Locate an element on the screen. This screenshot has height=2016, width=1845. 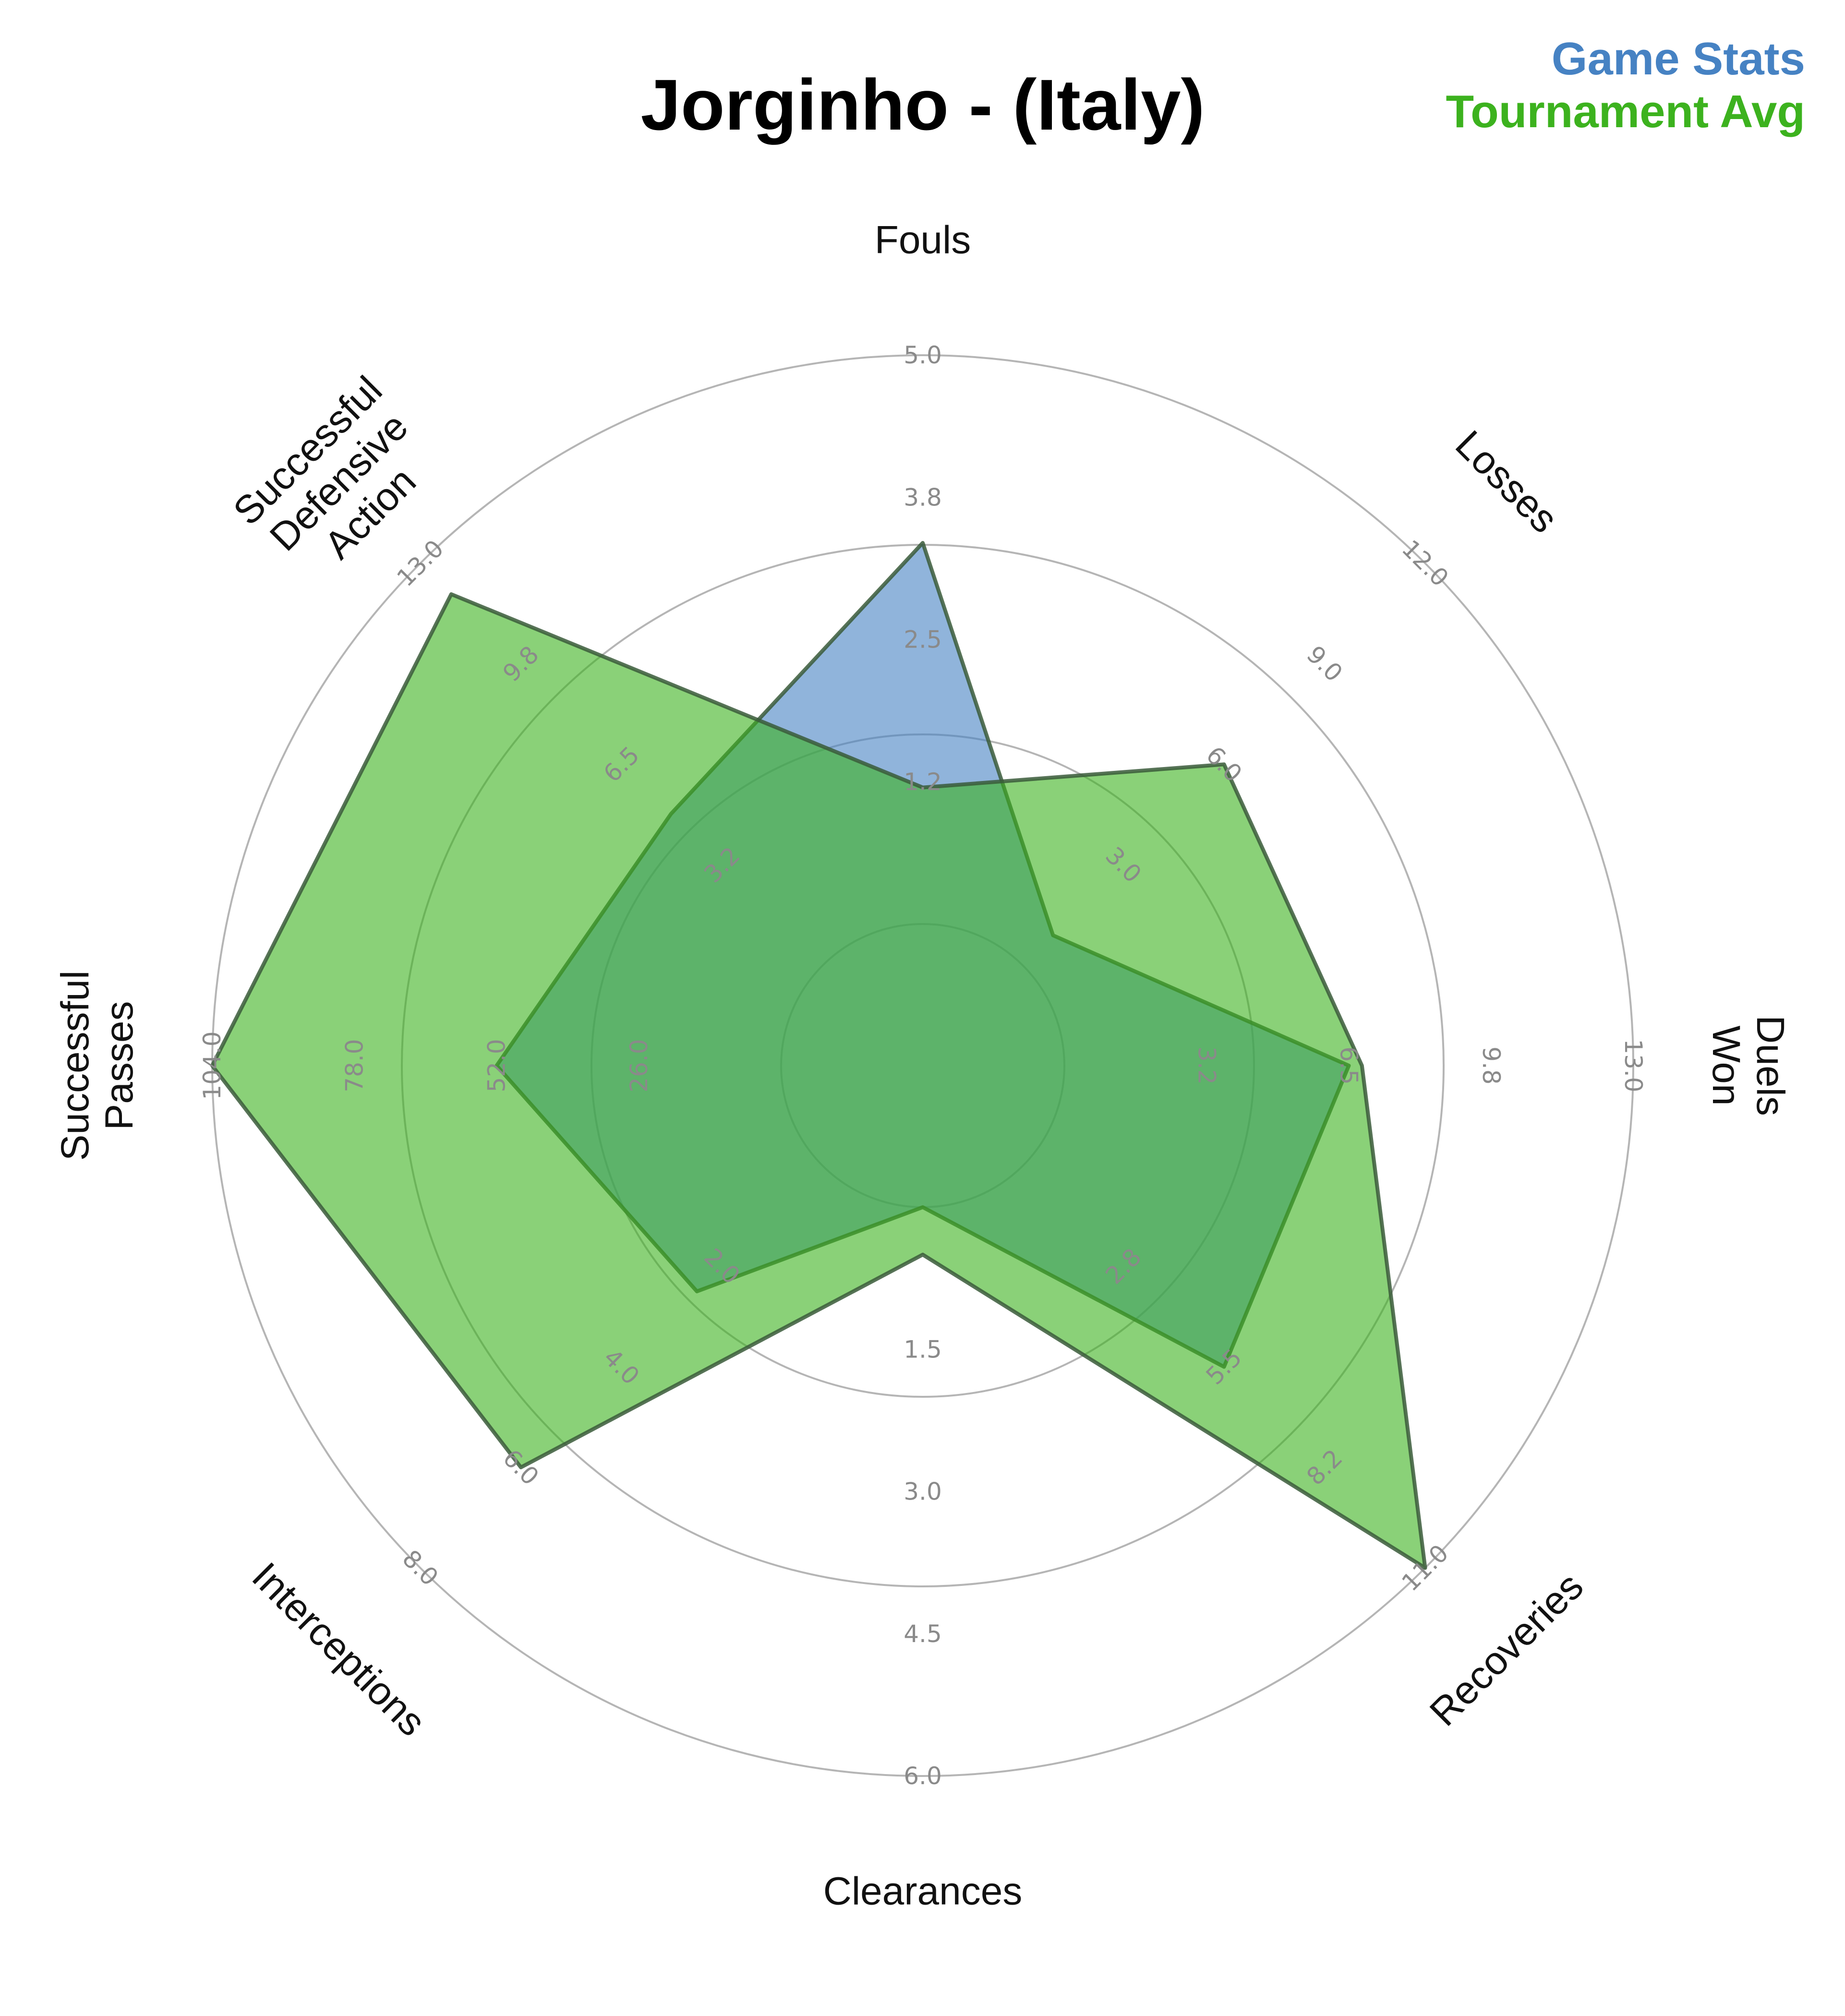
axis-label-group: SuccessfulPasses is located at coordinates (97, 1066).